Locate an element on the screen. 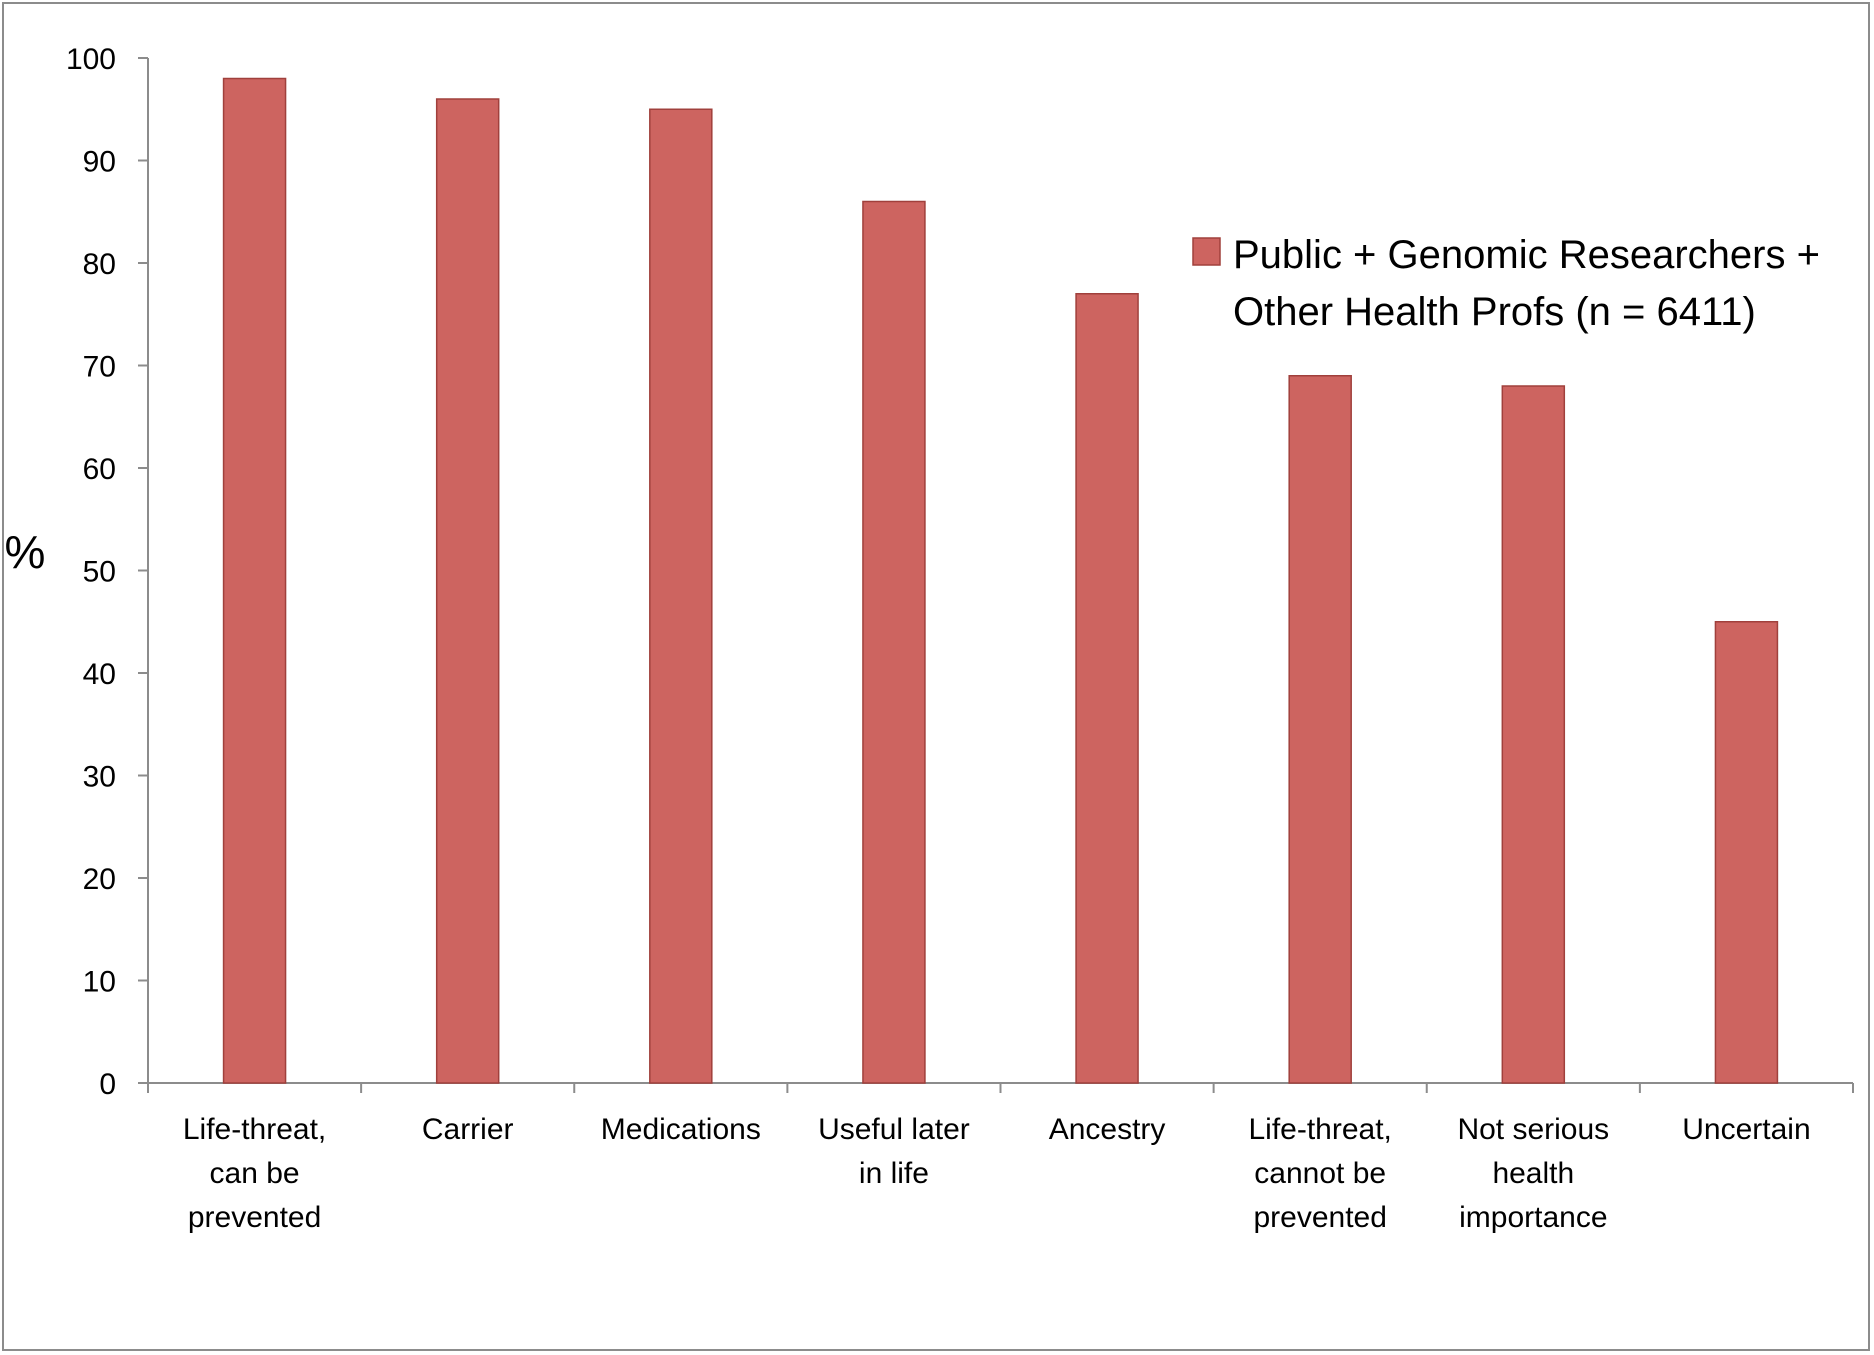 The image size is (1874, 1355). y-tick-label: 70 is located at coordinates (99, 367).